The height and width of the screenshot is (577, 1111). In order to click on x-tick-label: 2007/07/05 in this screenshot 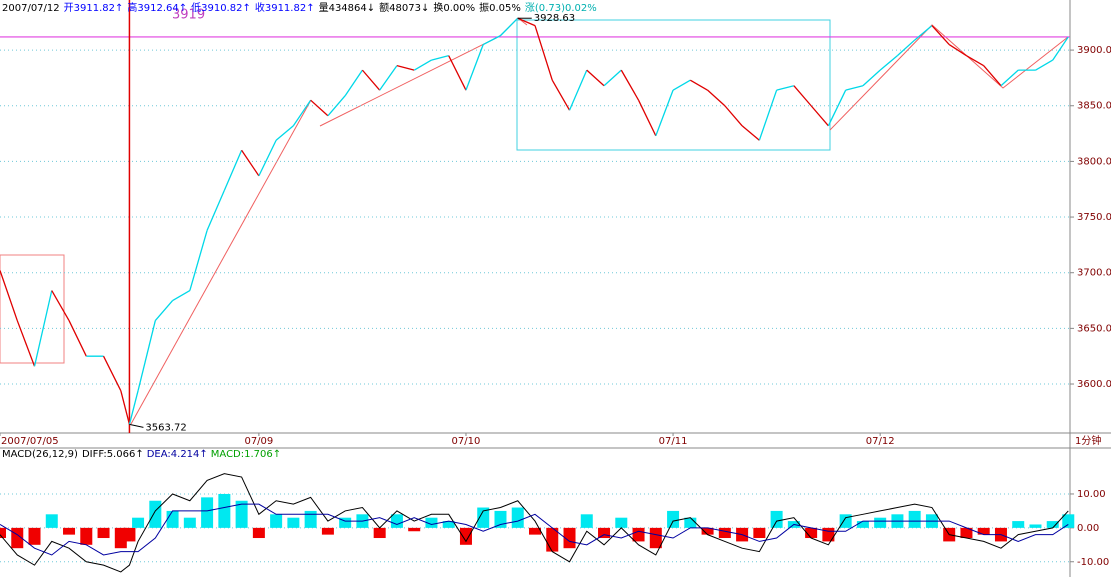, I will do `click(30, 441)`.